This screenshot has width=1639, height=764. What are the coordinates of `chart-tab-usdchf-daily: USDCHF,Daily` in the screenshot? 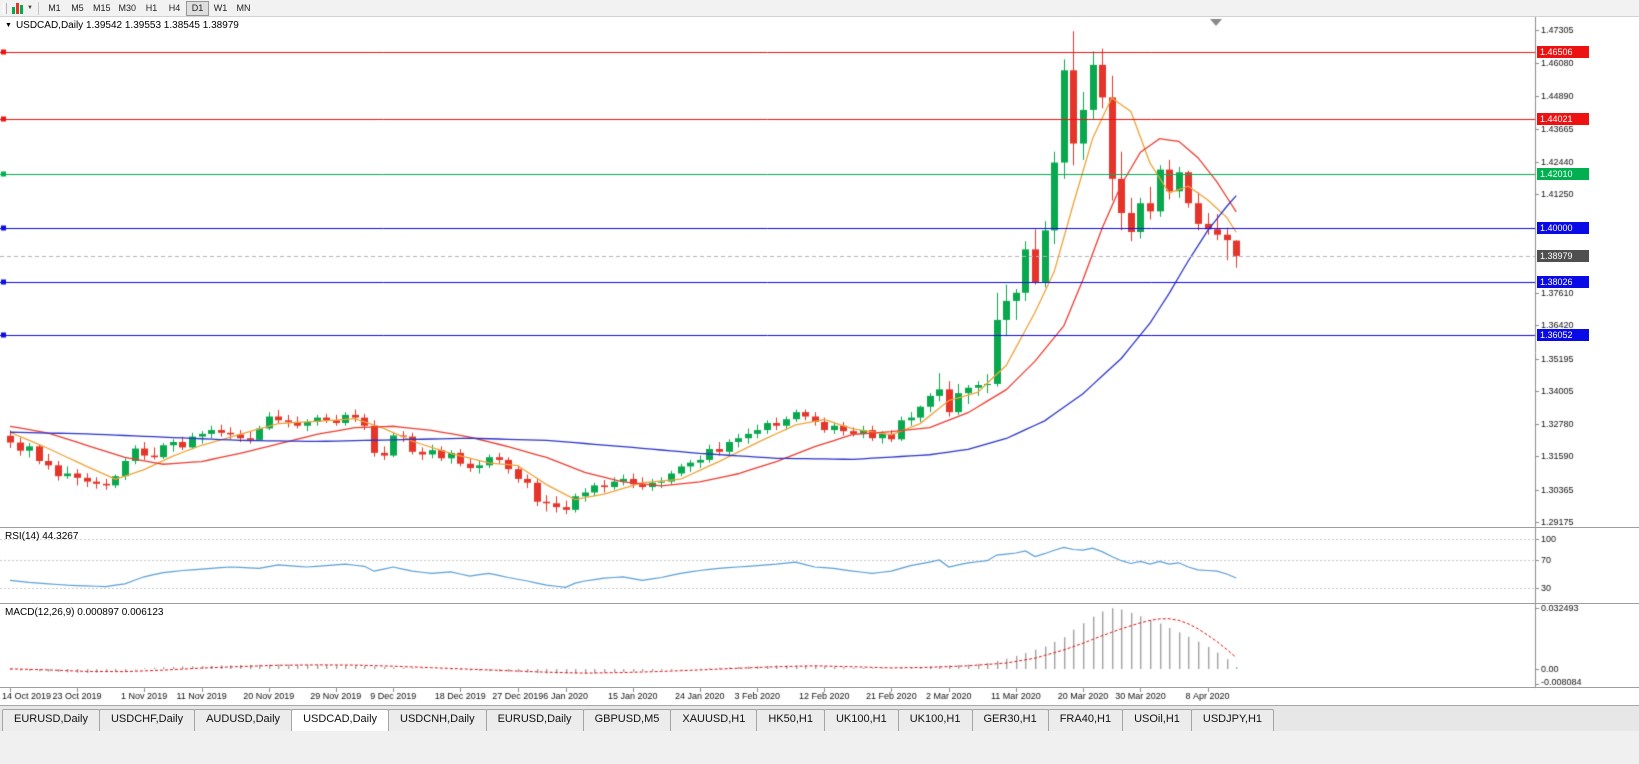 It's located at (147, 720).